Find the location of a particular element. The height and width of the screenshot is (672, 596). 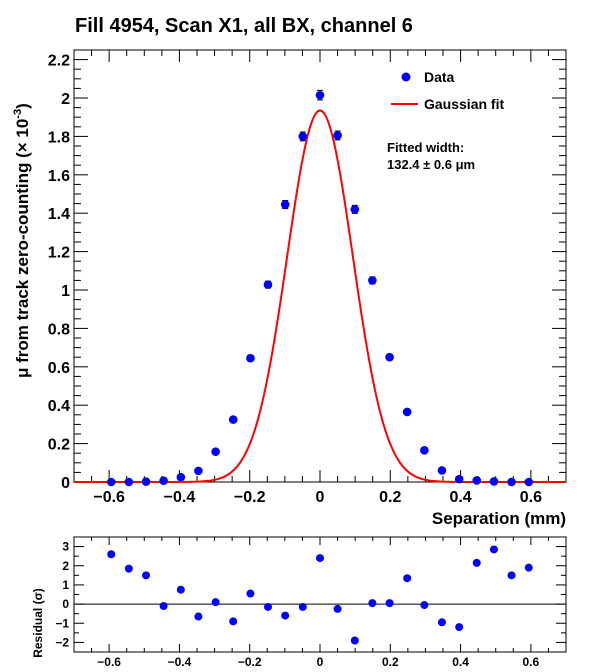

y-tick-label: 1.2 is located at coordinates (59, 253).